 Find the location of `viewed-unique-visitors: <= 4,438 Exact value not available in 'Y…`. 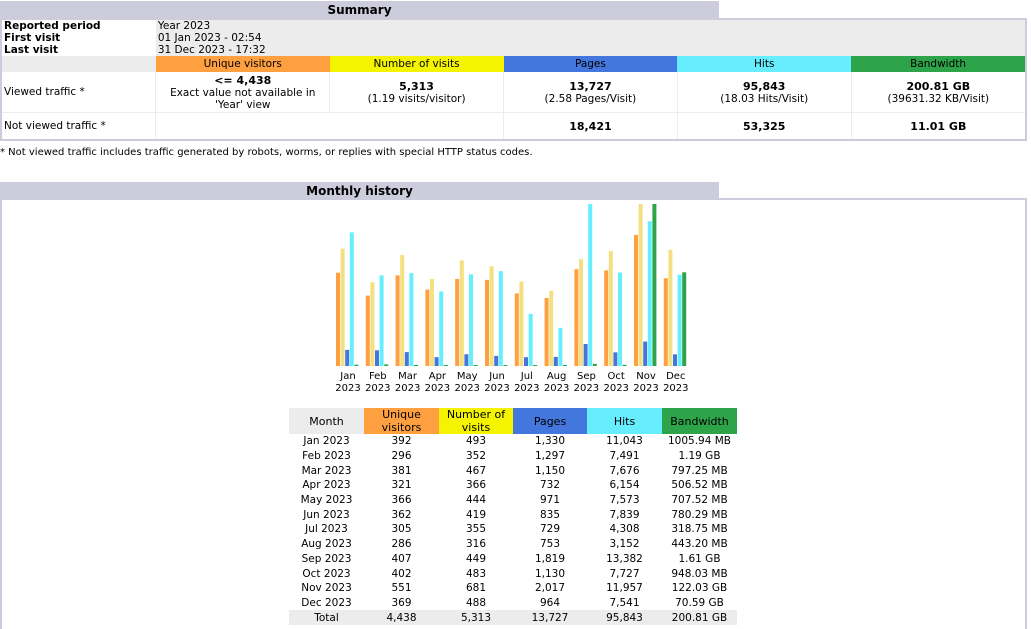

viewed-unique-visitors: <= 4,438 Exact value not available in 'Y… is located at coordinates (242, 92).